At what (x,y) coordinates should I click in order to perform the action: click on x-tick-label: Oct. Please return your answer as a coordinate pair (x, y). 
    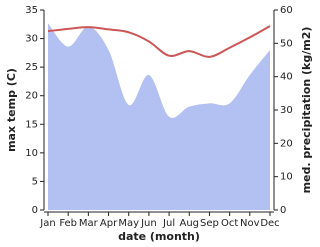
    Looking at the image, I should click on (229, 223).